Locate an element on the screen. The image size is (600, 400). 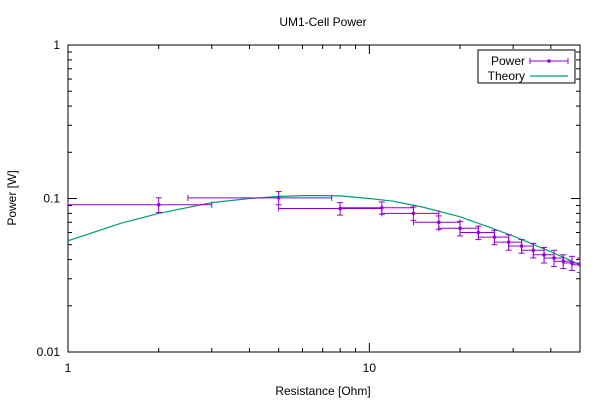
y-tick-label: 1 is located at coordinates (56, 45).